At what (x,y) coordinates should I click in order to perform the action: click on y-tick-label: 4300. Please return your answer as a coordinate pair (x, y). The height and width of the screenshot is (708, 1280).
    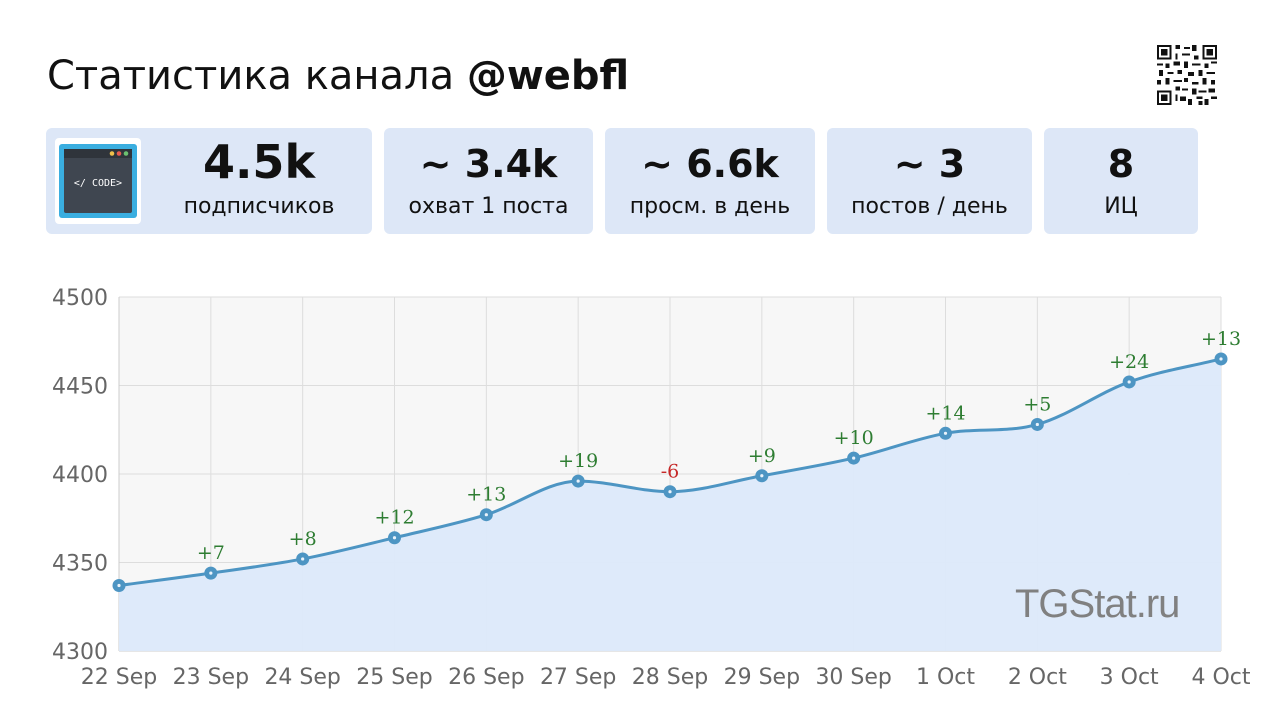
    Looking at the image, I should click on (80, 652).